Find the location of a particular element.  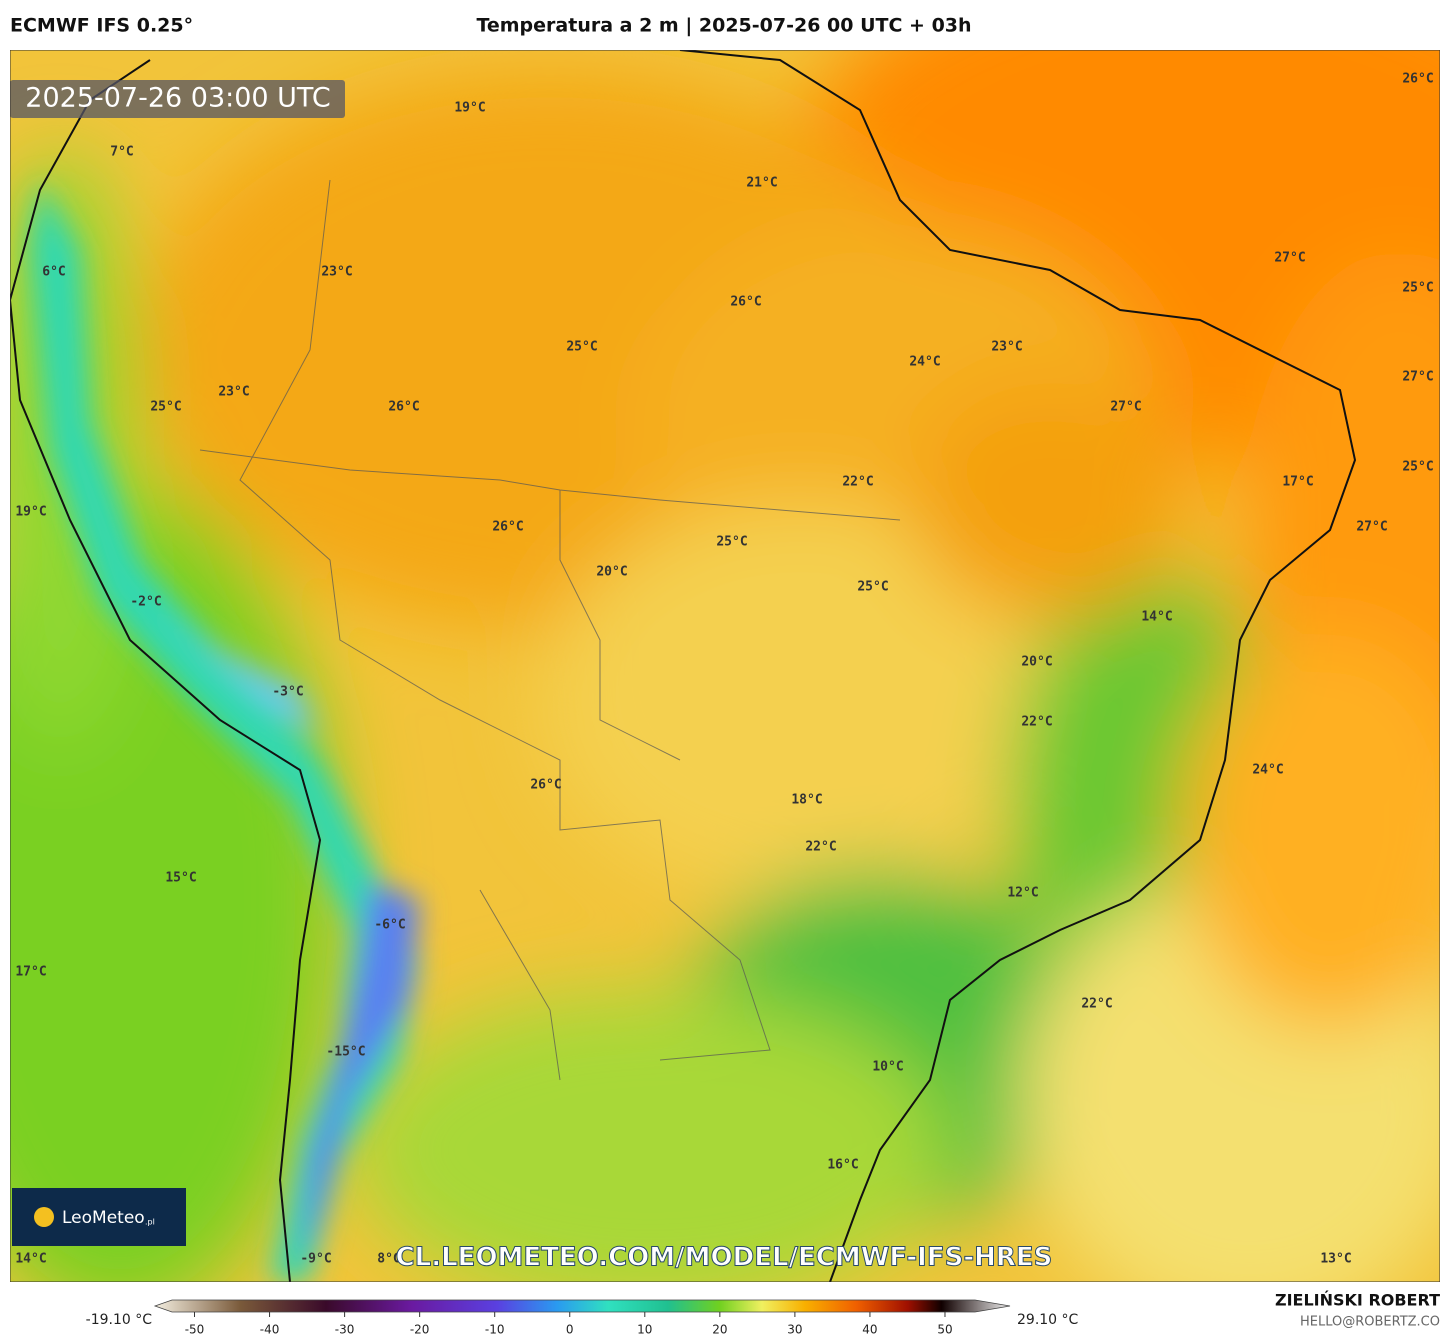

temperature-label: 10°C is located at coordinates (887, 1067).